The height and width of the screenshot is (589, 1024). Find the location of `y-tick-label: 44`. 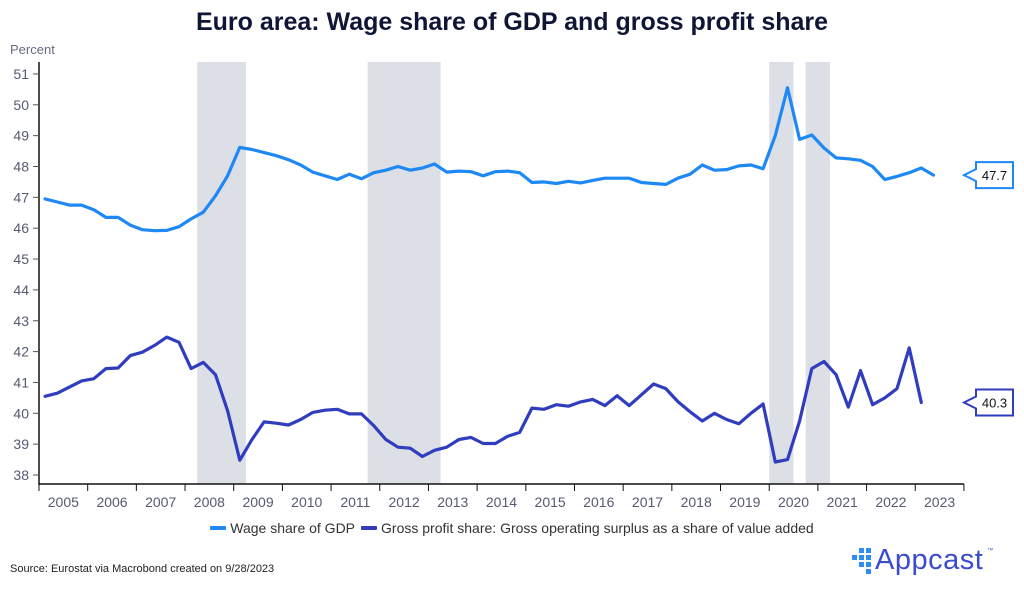

y-tick-label: 44 is located at coordinates (21, 290).